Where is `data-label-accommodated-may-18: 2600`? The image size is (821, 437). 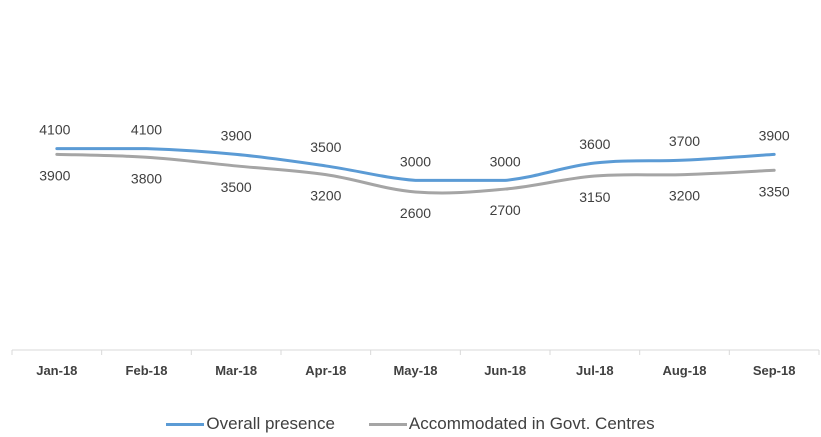 data-label-accommodated-may-18: 2600 is located at coordinates (415, 213).